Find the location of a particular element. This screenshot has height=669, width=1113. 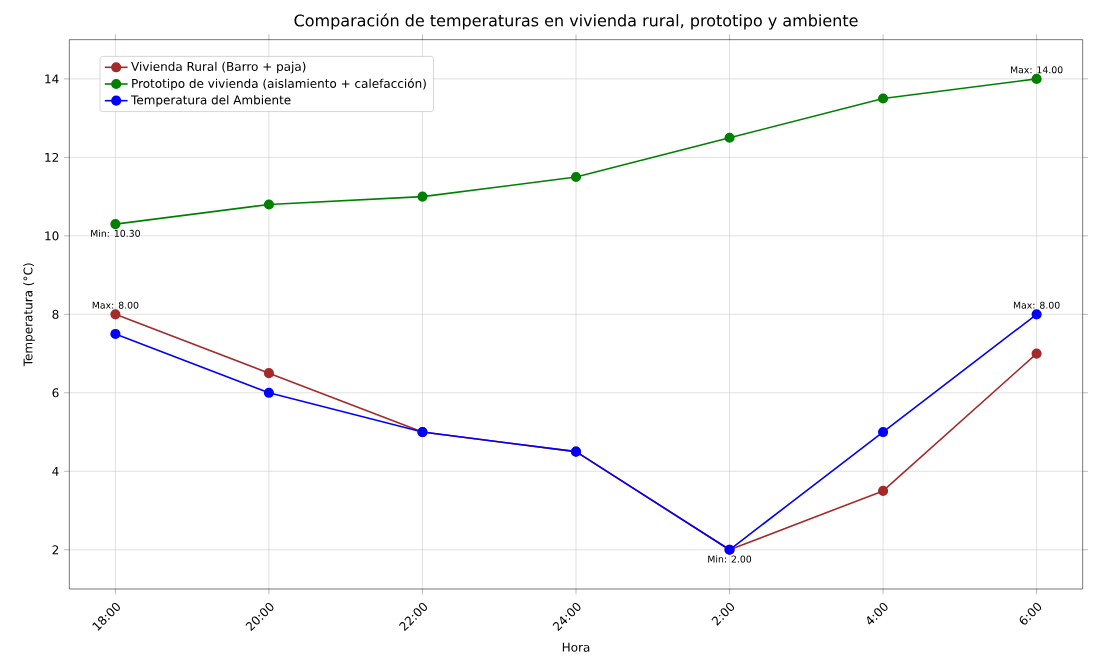

y-tick-label: 10 is located at coordinates (52, 236).